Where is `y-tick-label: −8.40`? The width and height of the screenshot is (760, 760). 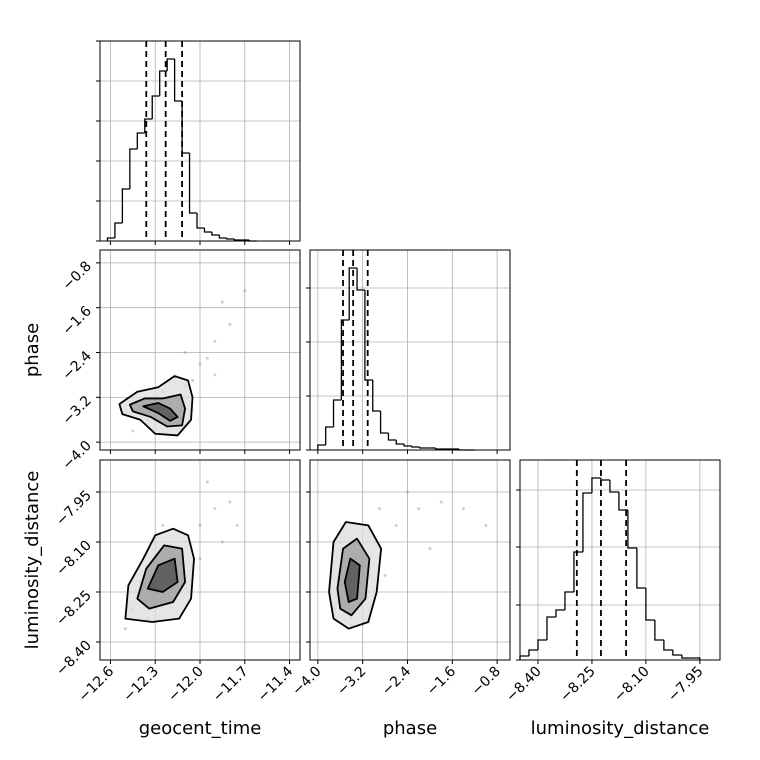
y-tick-label: −8.40 is located at coordinates (74, 659).